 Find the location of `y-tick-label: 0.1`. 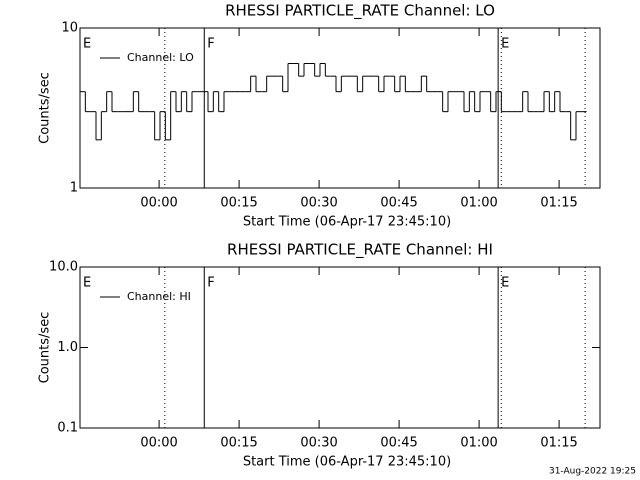

y-tick-label: 0.1 is located at coordinates (67, 428).